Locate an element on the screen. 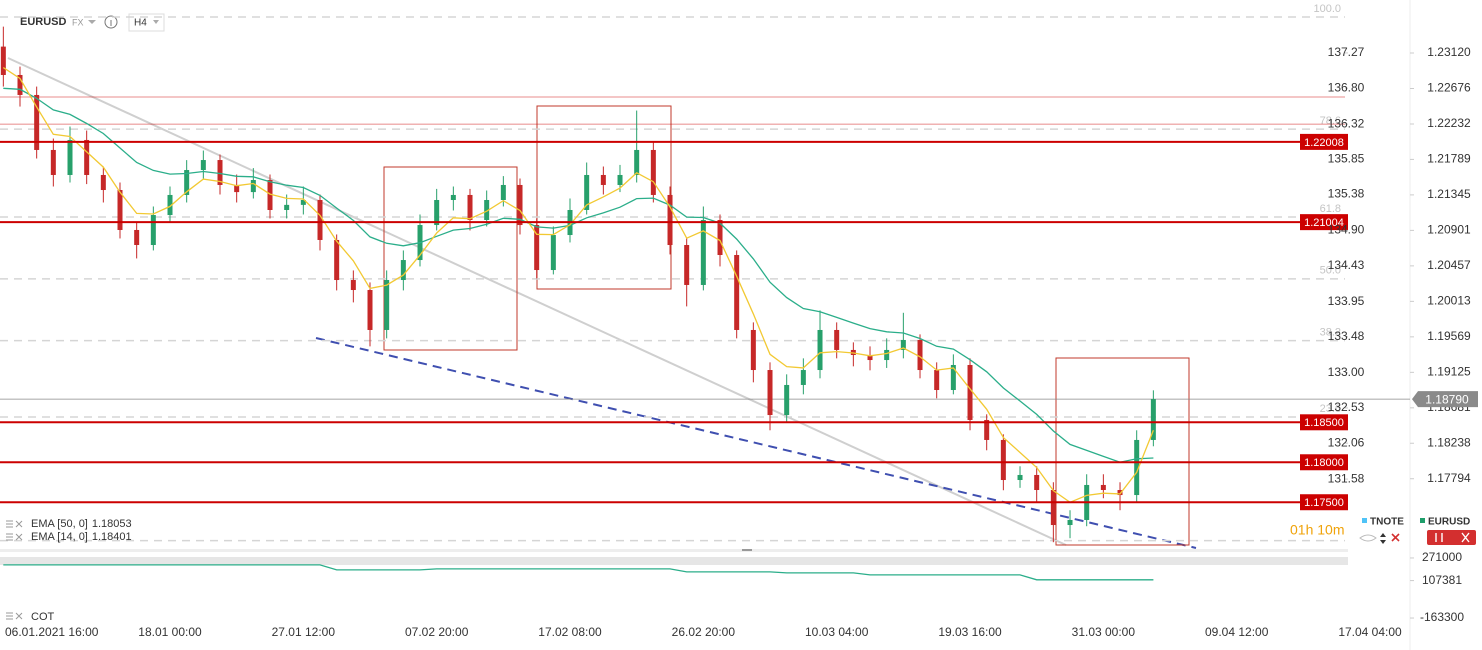  interval-box is located at coordinates (146, 22).